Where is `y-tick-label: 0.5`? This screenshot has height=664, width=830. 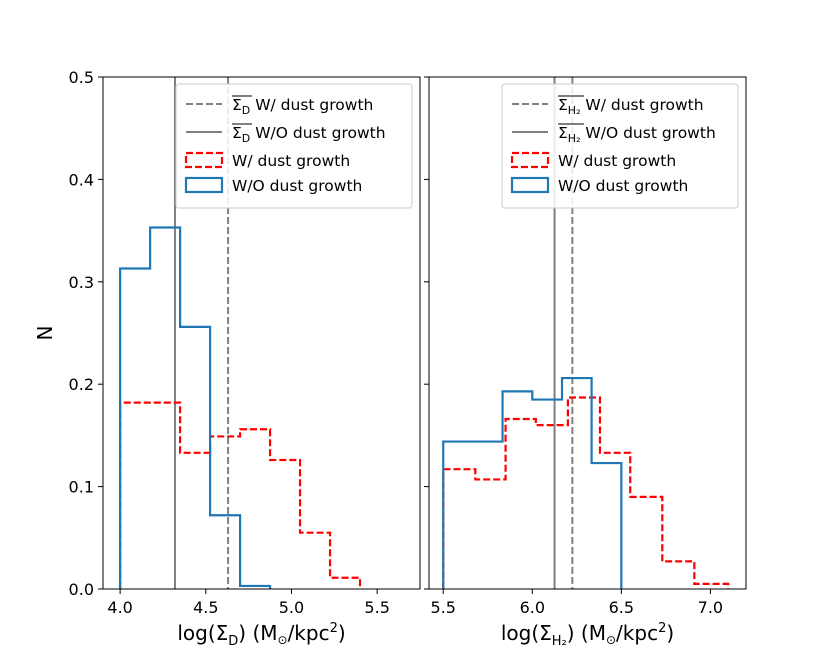
y-tick-label: 0.5 is located at coordinates (81, 77).